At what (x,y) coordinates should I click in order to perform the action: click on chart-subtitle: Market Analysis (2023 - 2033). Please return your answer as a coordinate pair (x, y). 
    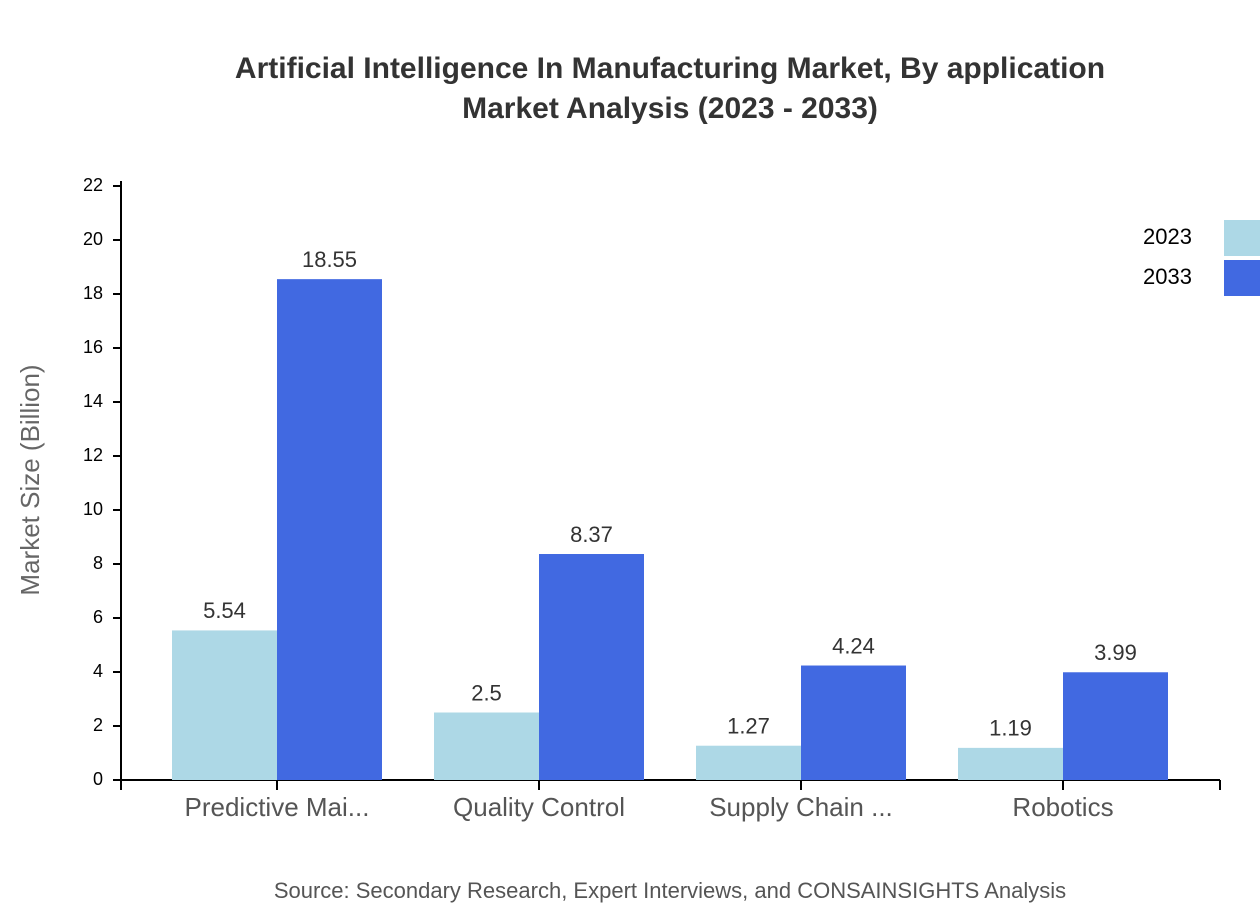
    Looking at the image, I should click on (670, 108).